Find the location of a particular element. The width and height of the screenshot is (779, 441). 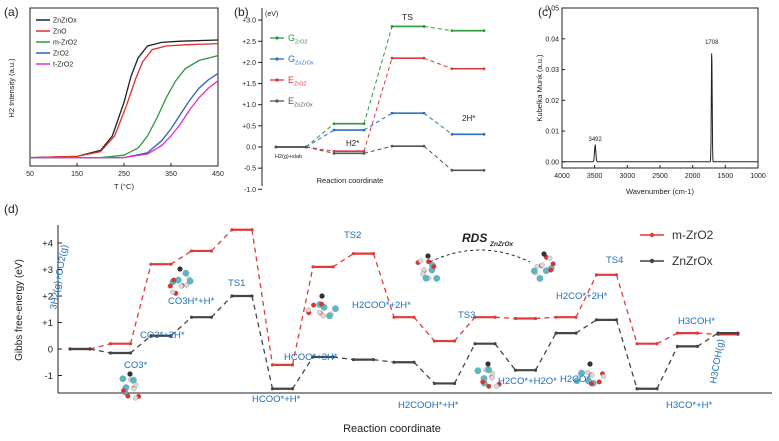

panel-b-legend-label: GZnZrOx is located at coordinates (301, 60).